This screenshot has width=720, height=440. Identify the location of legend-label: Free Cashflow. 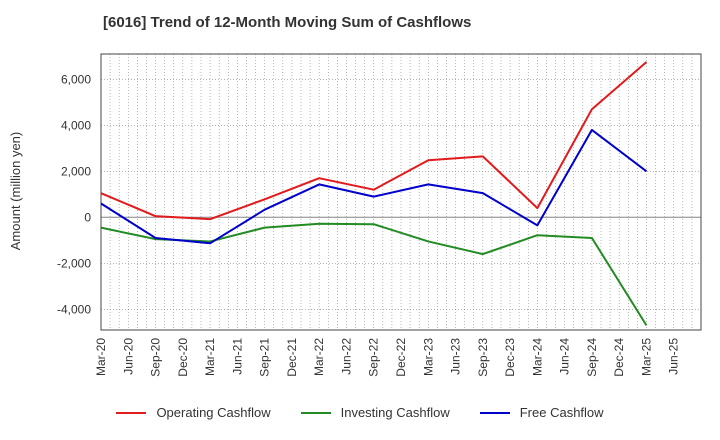
(561, 412).